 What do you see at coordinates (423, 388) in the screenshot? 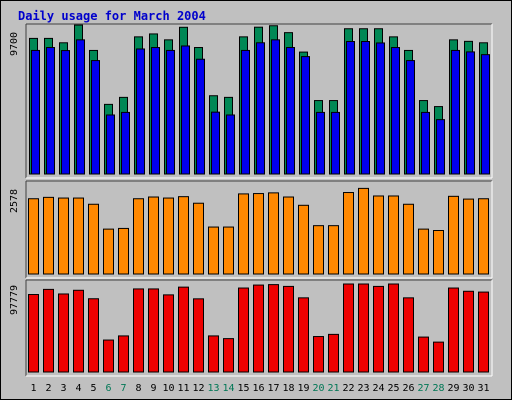
I see `x-tick-label-day-27: 27` at bounding box center [423, 388].